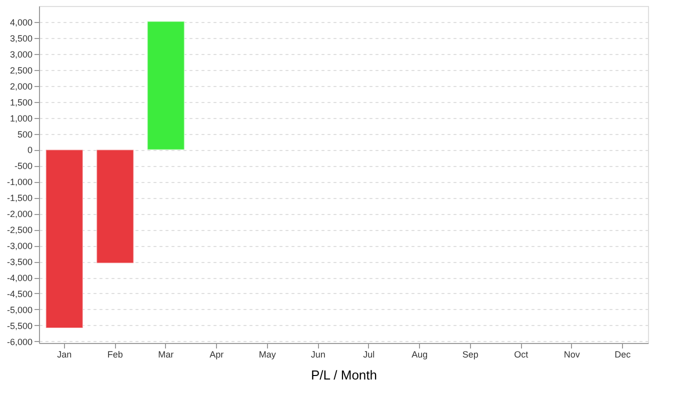 Image resolution: width=688 pixels, height=398 pixels. Describe the element at coordinates (115, 355) in the screenshot. I see `x-tick-label: Feb` at that location.